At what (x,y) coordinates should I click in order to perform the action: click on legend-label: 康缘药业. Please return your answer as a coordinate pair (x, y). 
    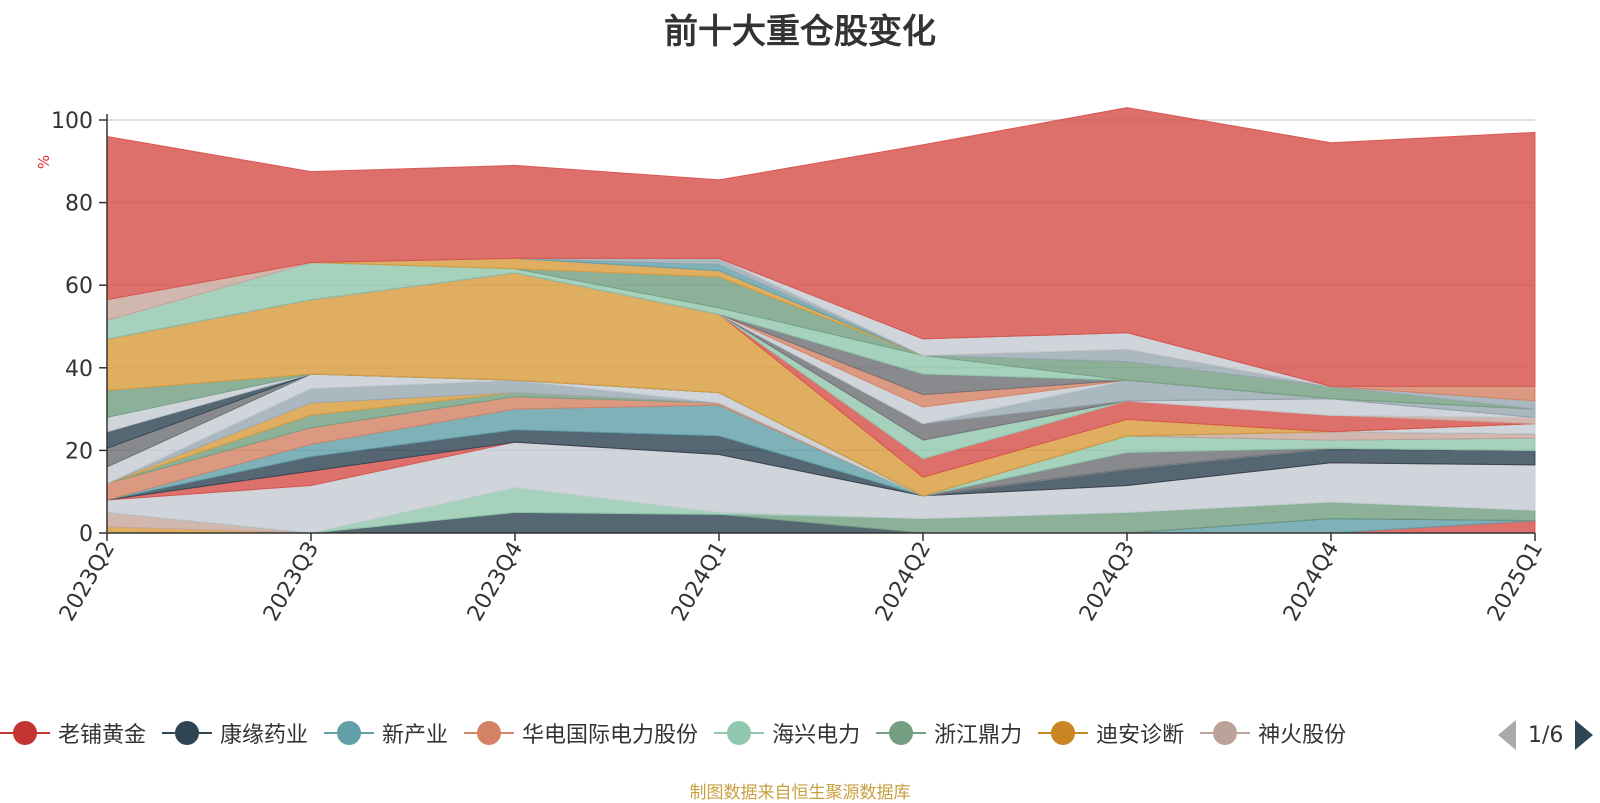
    Looking at the image, I should click on (264, 735).